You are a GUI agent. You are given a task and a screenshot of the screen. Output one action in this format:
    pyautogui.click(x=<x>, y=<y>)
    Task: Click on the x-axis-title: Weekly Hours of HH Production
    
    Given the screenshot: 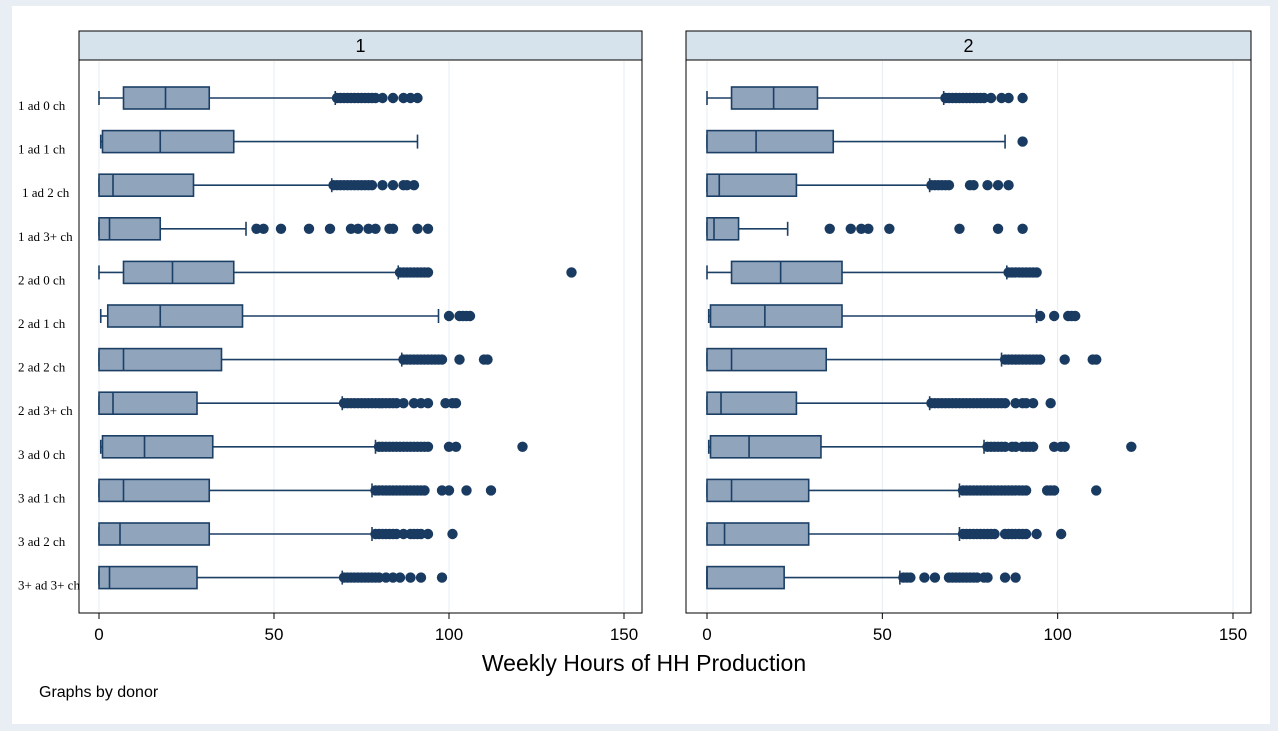 What is the action you would take?
    pyautogui.click(x=644, y=663)
    